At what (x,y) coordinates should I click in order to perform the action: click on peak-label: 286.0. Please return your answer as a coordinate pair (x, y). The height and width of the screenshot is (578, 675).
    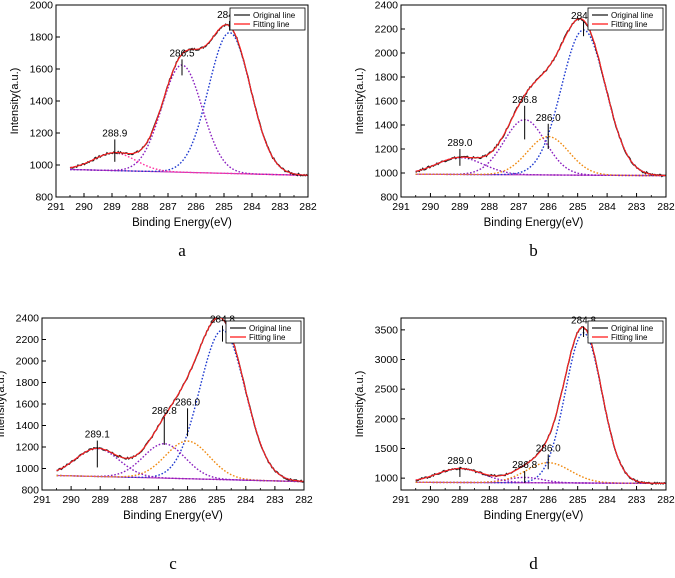
    Looking at the image, I should click on (548, 448).